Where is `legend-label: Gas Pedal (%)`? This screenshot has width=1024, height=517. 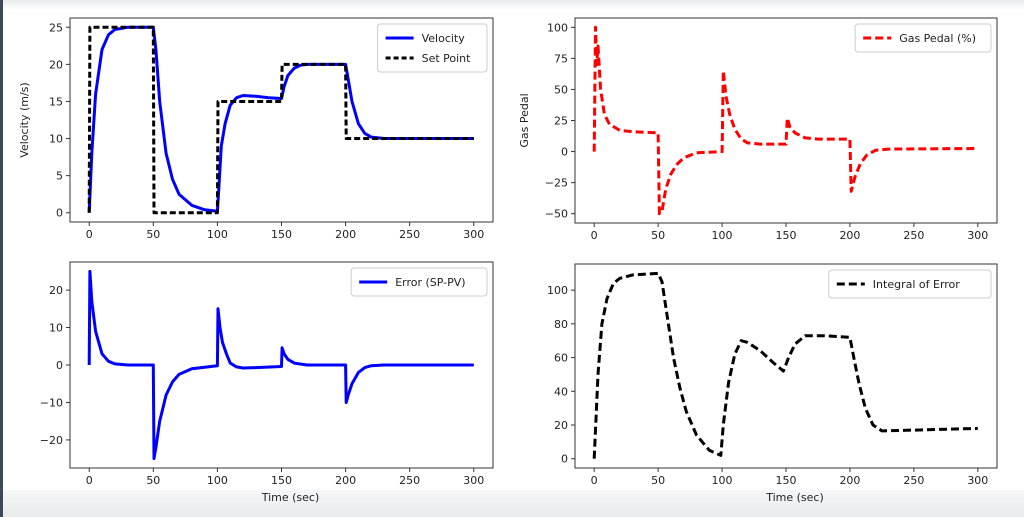 legend-label: Gas Pedal (%) is located at coordinates (937, 38).